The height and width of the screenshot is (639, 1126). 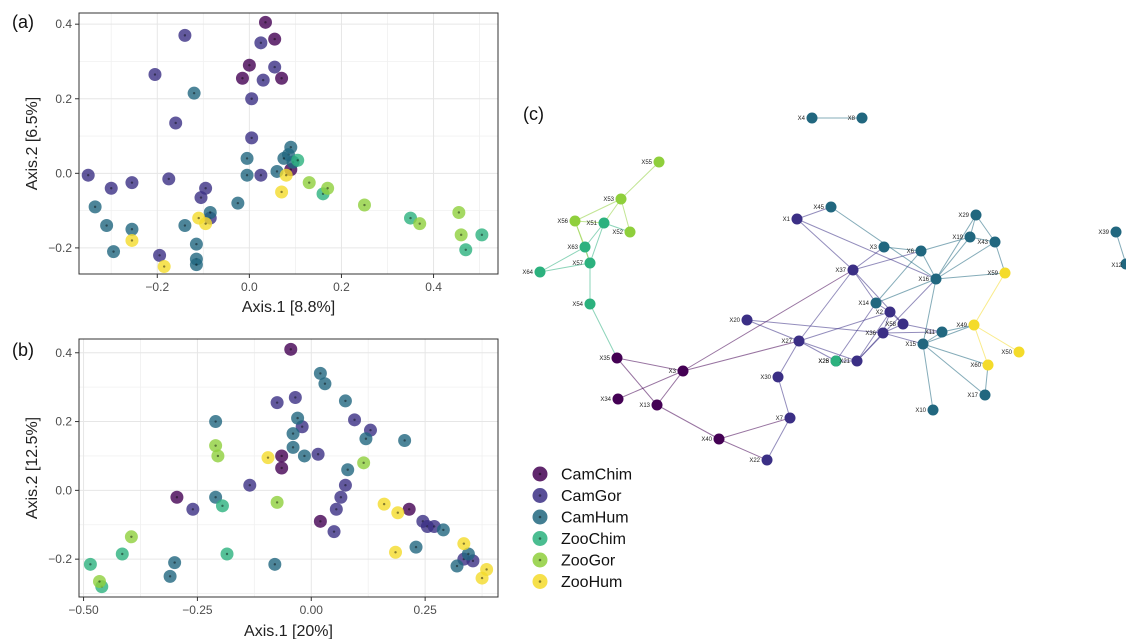 I want to click on network-node-x55: X55, so click(x=653, y=162).